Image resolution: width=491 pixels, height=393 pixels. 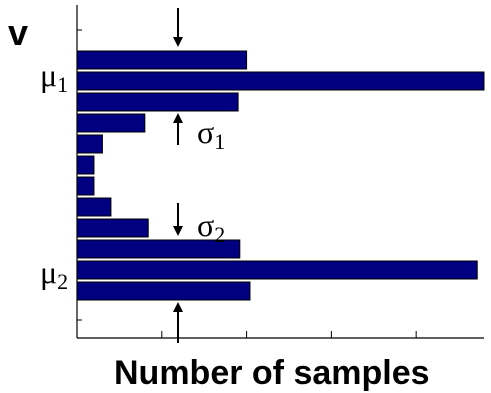 What do you see at coordinates (211, 227) in the screenshot?
I see `annotation-label: σ2` at bounding box center [211, 227].